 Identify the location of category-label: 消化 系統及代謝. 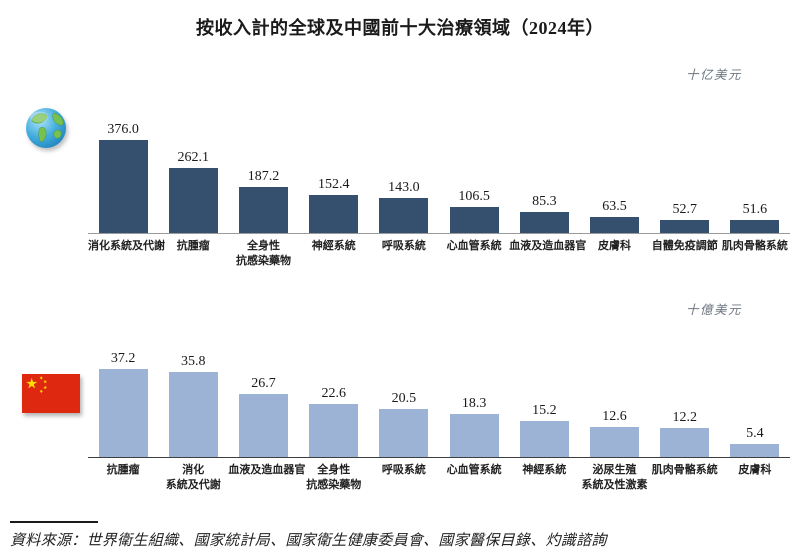
(193, 477).